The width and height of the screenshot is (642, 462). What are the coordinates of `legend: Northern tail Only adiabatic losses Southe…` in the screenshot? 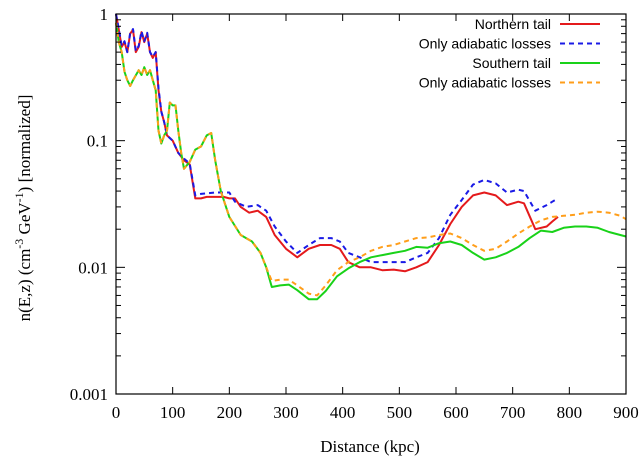 It's located at (509, 53).